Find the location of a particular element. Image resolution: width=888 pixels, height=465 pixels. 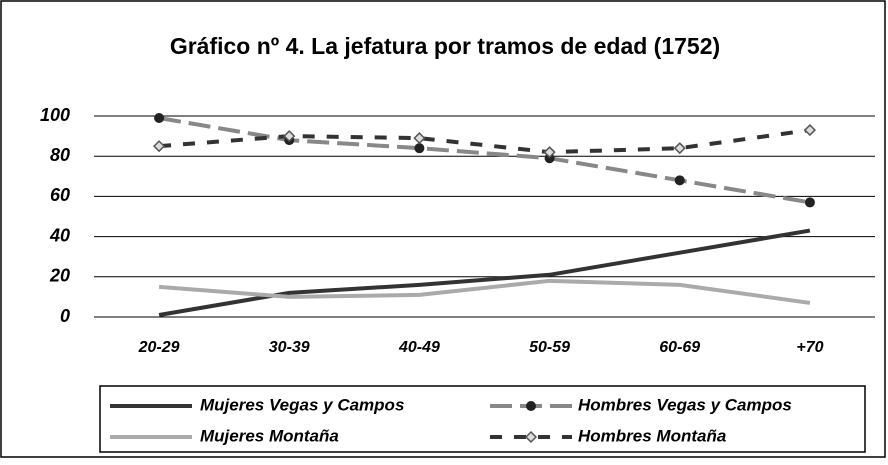

x-tick-label: +70 is located at coordinates (809, 347).